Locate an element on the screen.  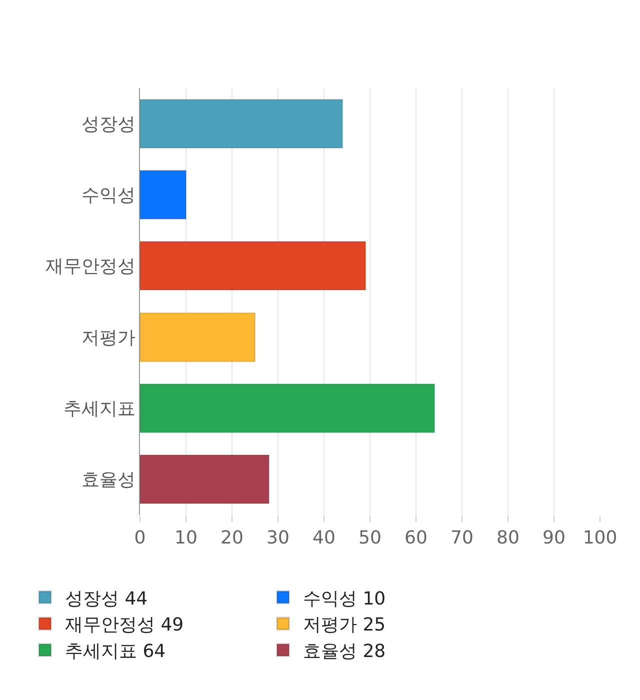
y-tick-label: 효율성 is located at coordinates (108, 480).